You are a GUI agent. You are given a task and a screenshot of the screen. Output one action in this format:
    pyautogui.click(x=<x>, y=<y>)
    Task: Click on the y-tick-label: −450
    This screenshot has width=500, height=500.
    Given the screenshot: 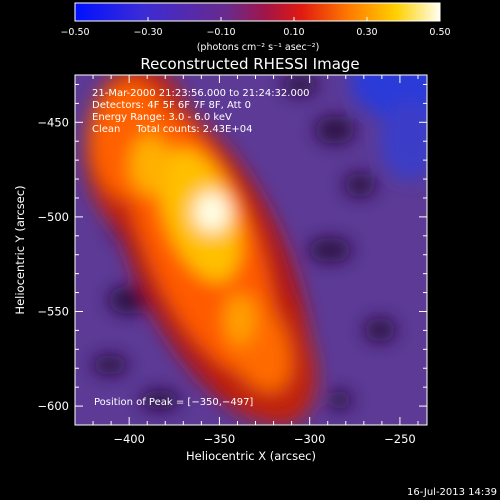 What is the action you would take?
    pyautogui.click(x=53, y=122)
    